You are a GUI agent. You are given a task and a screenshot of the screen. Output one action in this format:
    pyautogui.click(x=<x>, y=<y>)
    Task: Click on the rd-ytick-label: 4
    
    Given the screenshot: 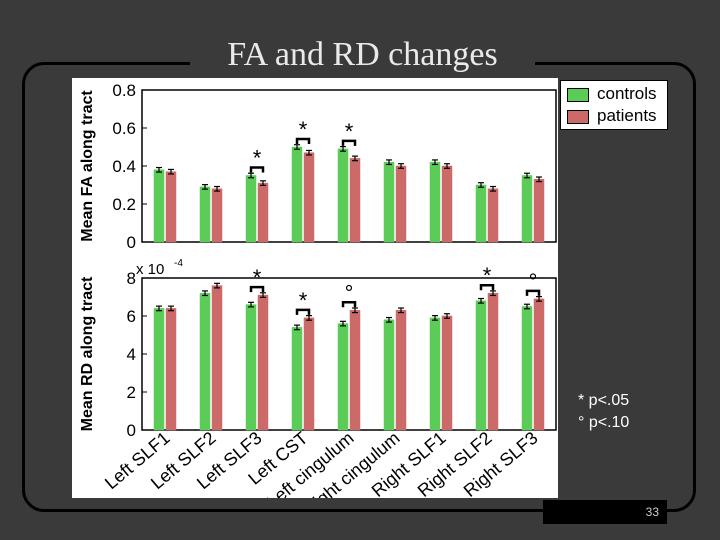 What is the action you would take?
    pyautogui.click(x=131, y=354)
    